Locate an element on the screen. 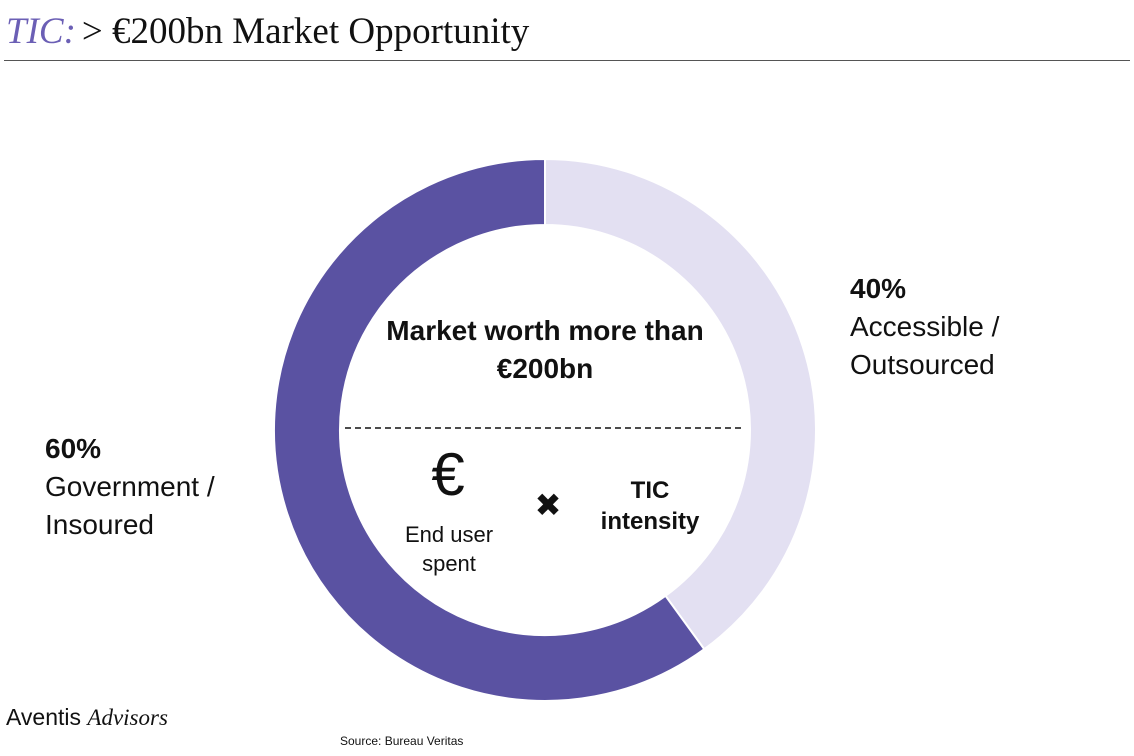 The width and height of the screenshot is (1134, 756). segment-label: 40% Accessible / Outsourced is located at coordinates (950, 327).